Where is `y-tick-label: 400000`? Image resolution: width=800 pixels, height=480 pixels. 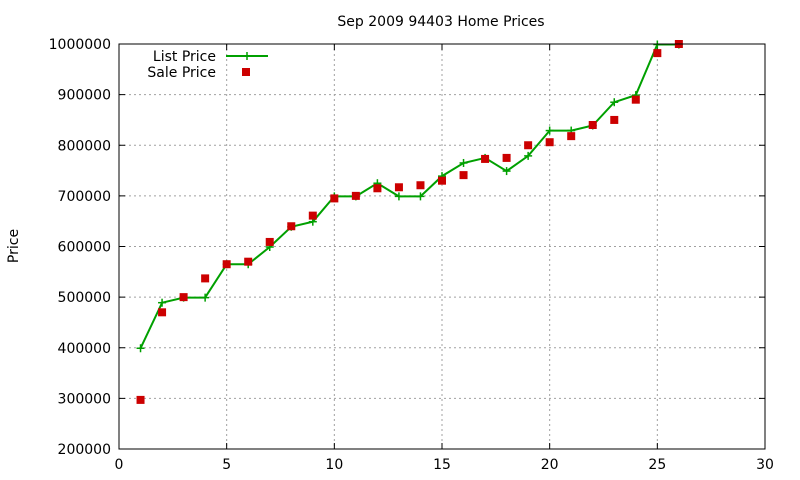
y-tick-label: 400000 is located at coordinates (84, 349).